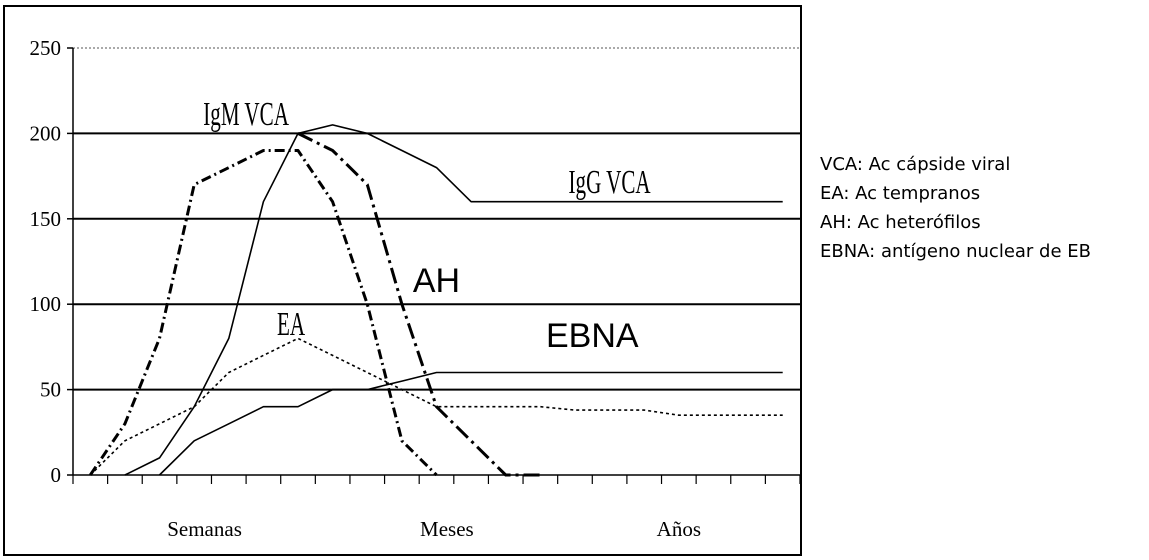 Image resolution: width=1149 pixels, height=560 pixels. I want to click on annotation-igg-vca: IgG VCA, so click(610, 182).